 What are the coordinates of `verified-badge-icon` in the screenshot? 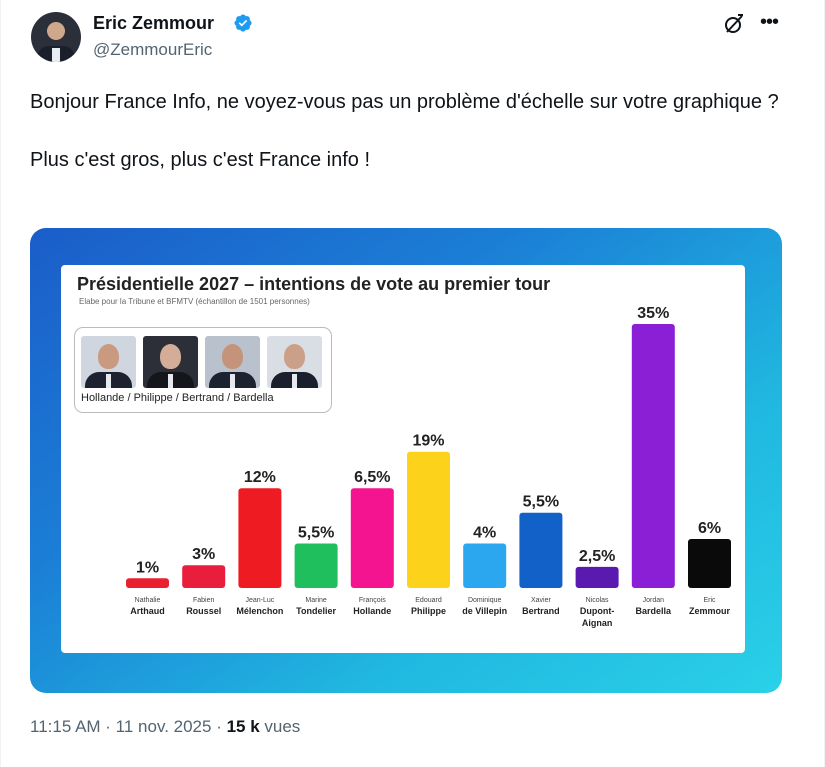 It's located at (243, 23).